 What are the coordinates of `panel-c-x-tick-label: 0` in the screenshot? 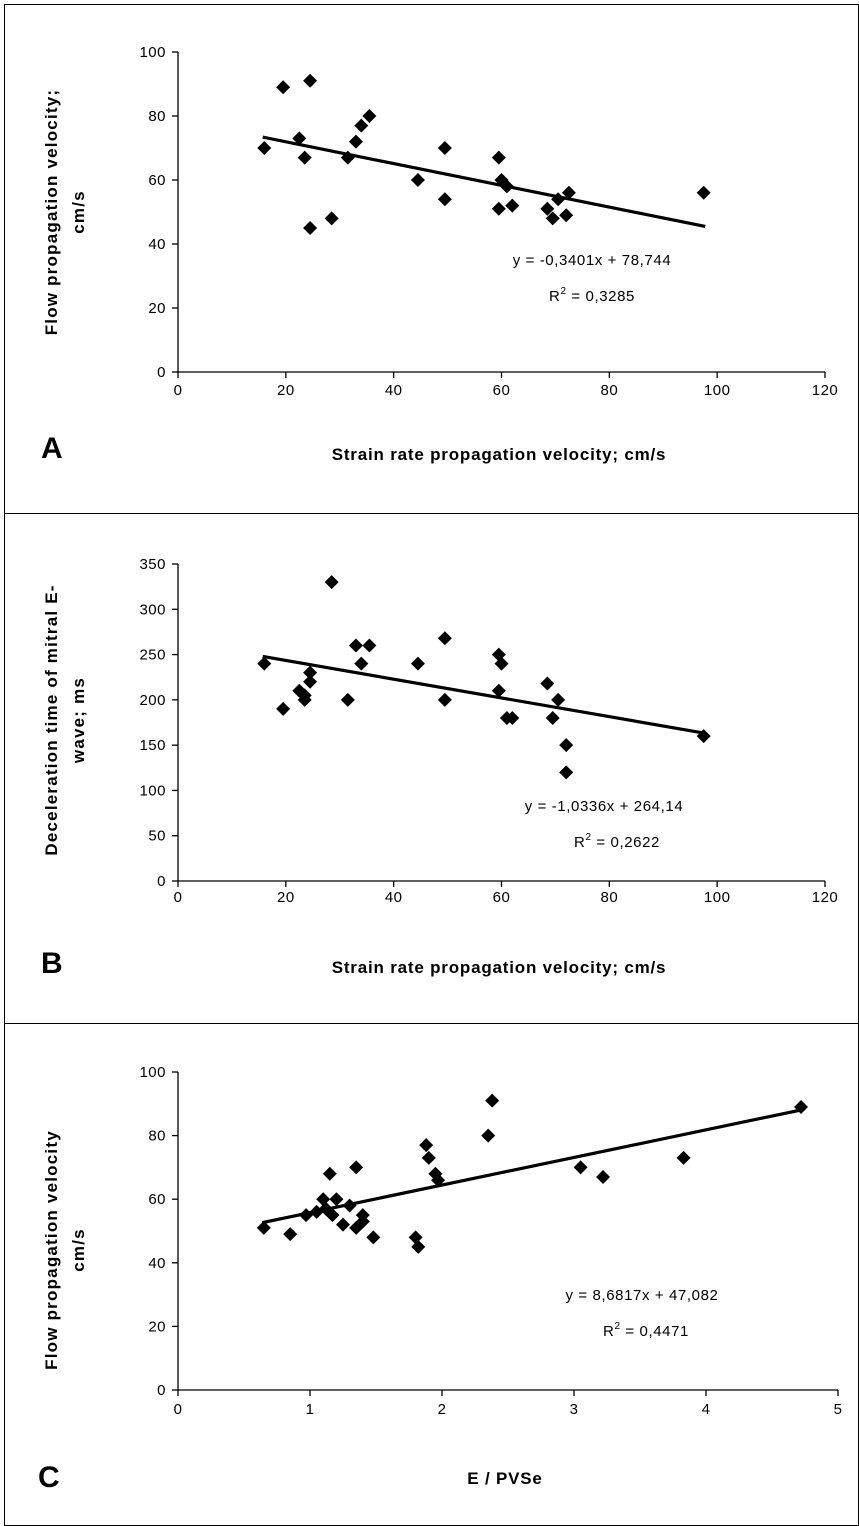 It's located at (178, 1409).